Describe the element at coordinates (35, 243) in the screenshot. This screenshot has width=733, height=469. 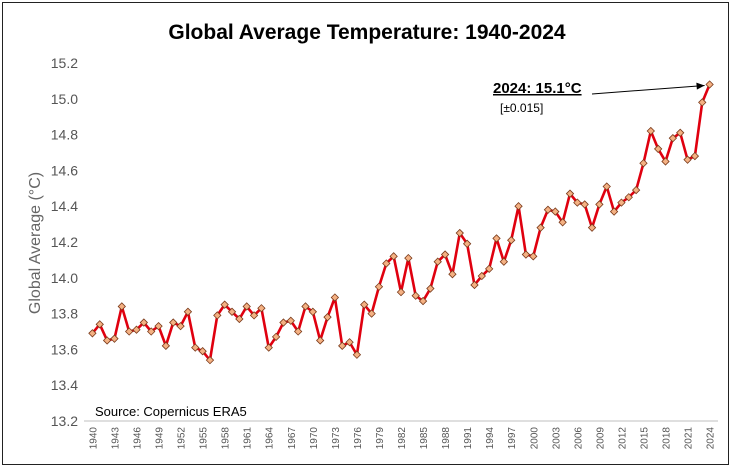
I see `y-axis-label: Global Average (°C)` at that location.